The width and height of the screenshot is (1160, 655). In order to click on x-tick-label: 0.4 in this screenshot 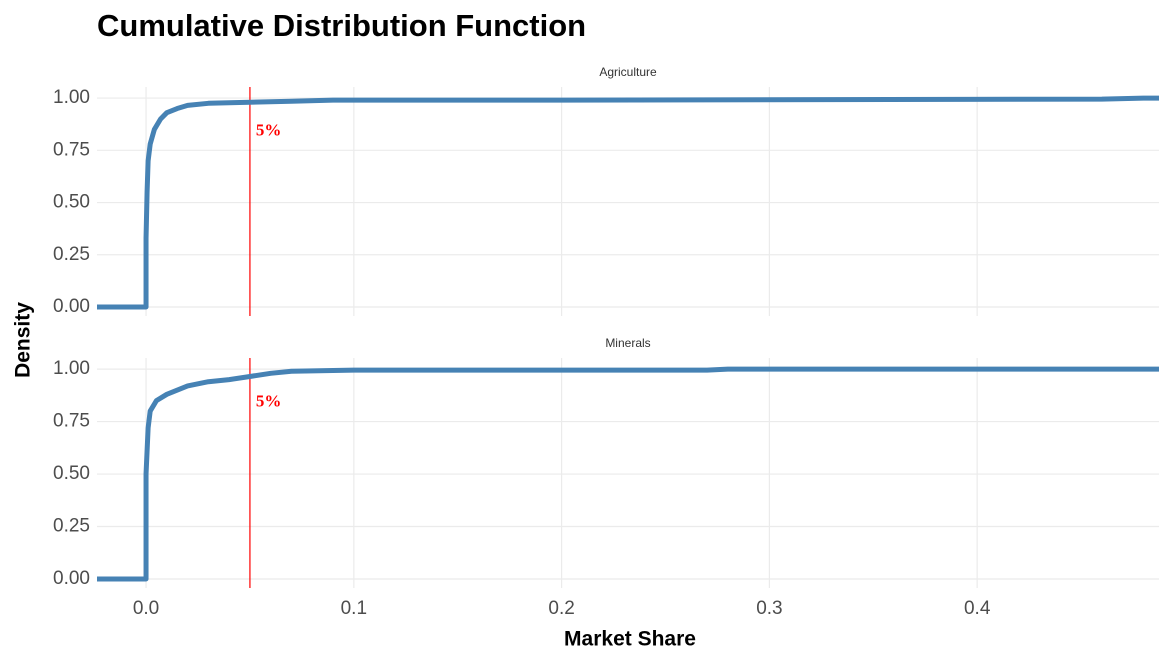, I will do `click(977, 608)`.